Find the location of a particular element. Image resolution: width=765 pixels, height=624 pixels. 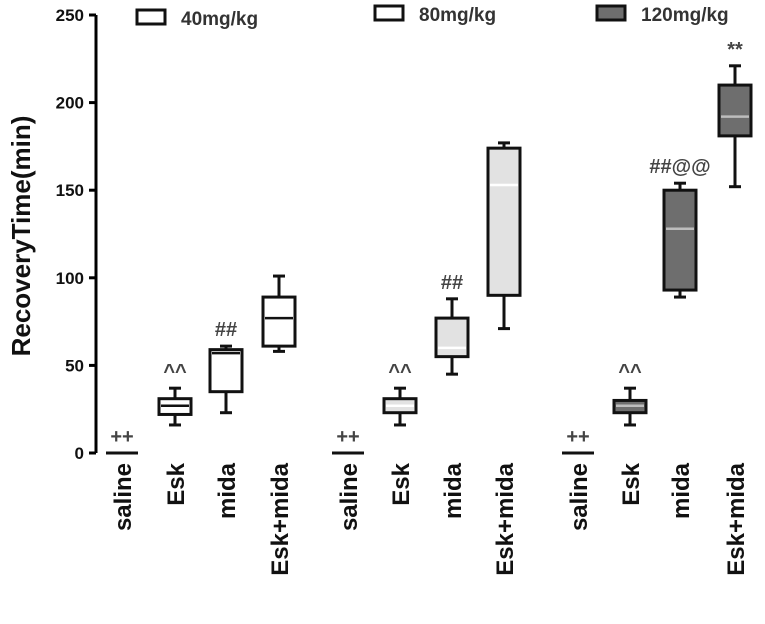

legend-label: 80mg/kg is located at coordinates (457, 15).